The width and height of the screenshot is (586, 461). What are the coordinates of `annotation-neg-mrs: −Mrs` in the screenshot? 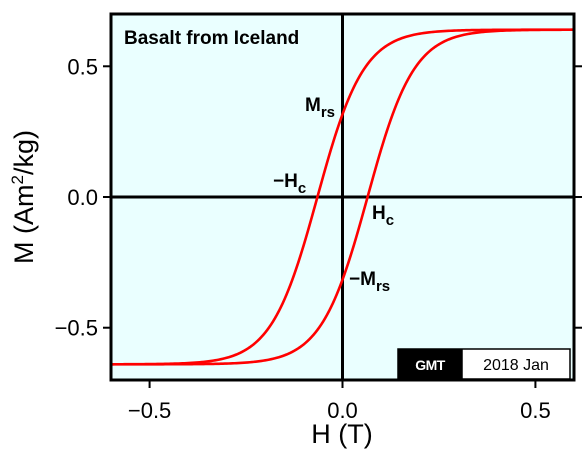 It's located at (369, 282).